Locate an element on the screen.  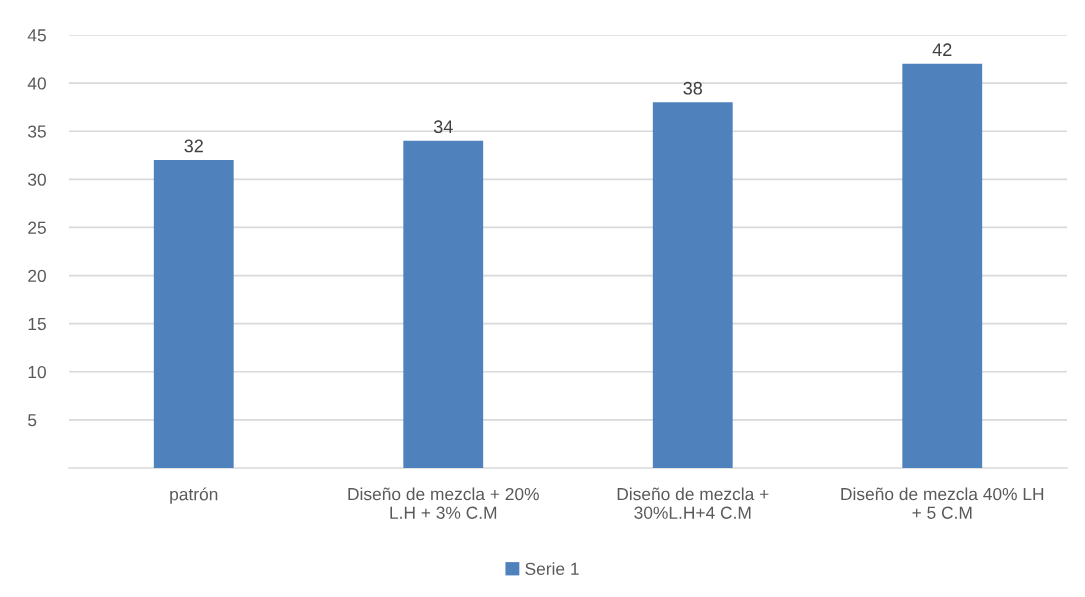
y-tick-label: 10 is located at coordinates (37, 372).